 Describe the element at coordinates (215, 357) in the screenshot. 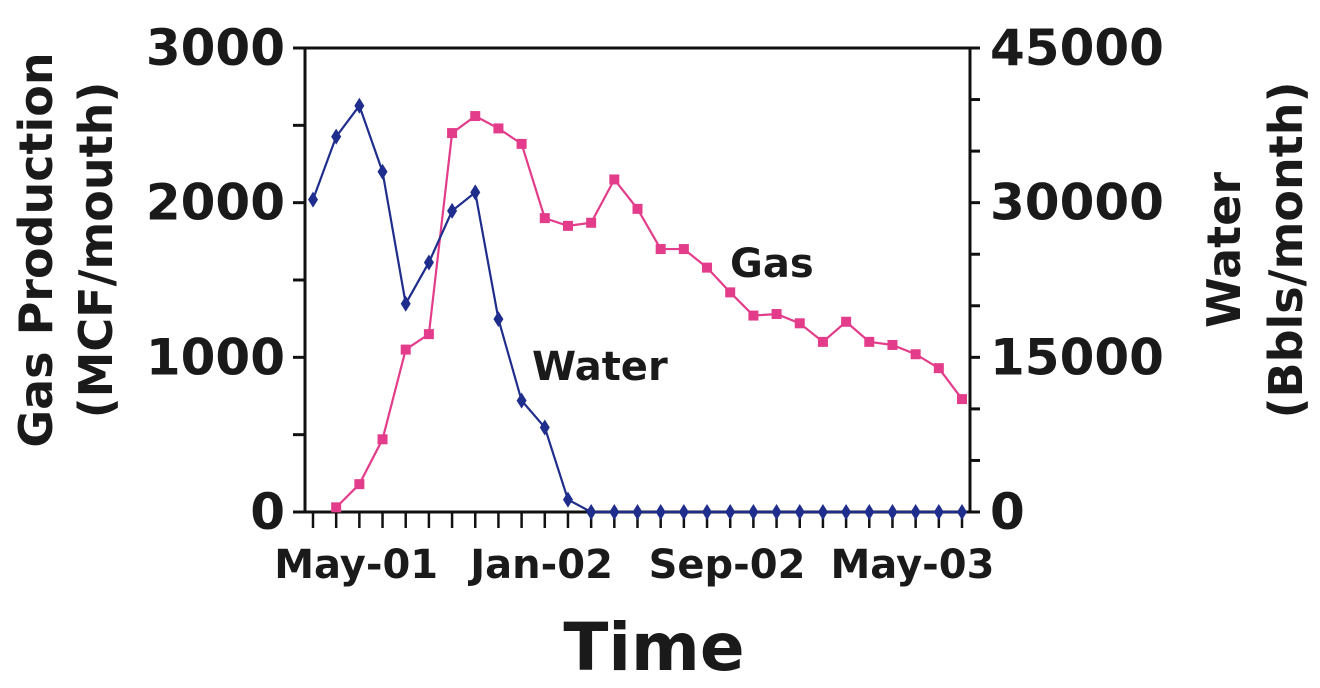

I see `left-y-tick-label: 1000` at that location.